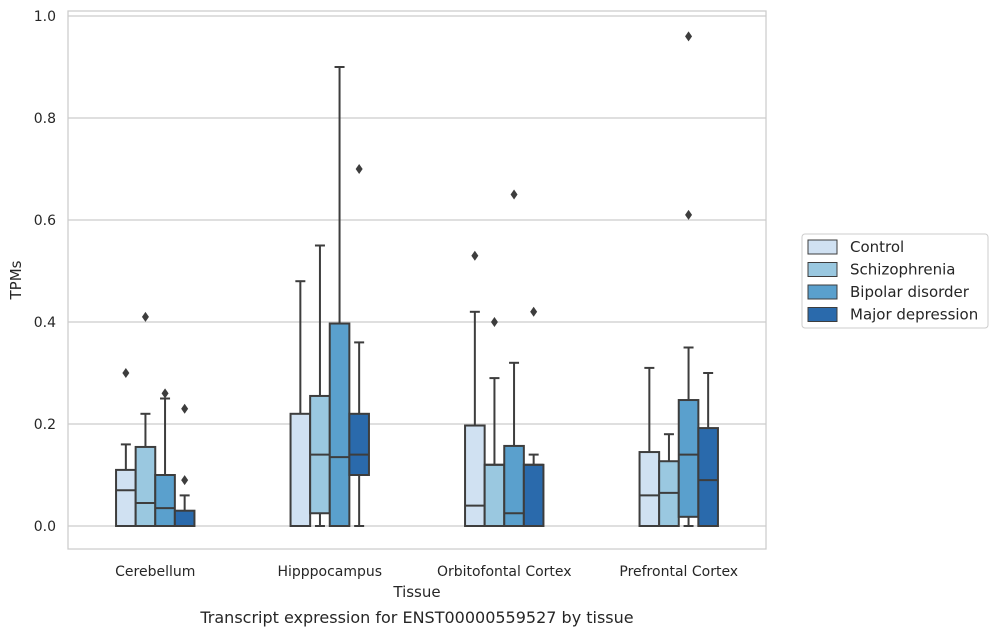 Image resolution: width=997 pixels, height=636 pixels. Describe the element at coordinates (475, 388) in the screenshot. I see `box-orbitofontal-cortex-control` at that location.